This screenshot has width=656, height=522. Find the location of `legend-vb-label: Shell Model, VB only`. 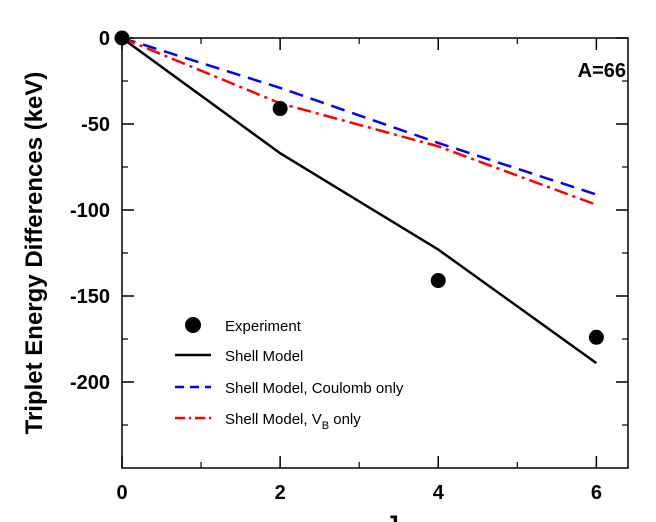

legend-vb-label: Shell Model, VB only is located at coordinates (293, 421).